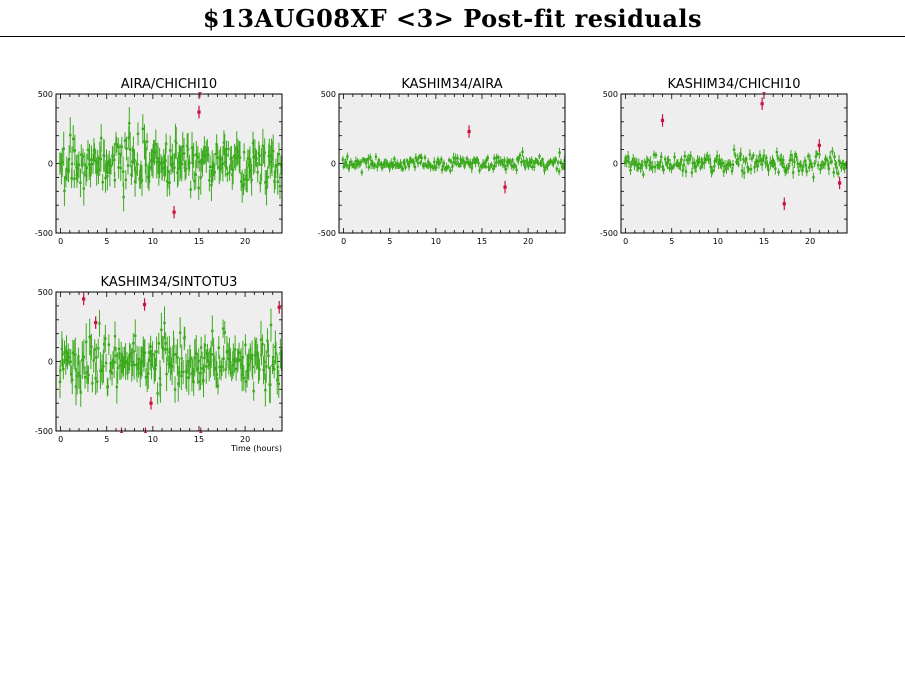 This screenshot has width=905, height=687. What do you see at coordinates (169, 282) in the screenshot?
I see `panel-title: KASHIM34/SINTOTU3` at bounding box center [169, 282].